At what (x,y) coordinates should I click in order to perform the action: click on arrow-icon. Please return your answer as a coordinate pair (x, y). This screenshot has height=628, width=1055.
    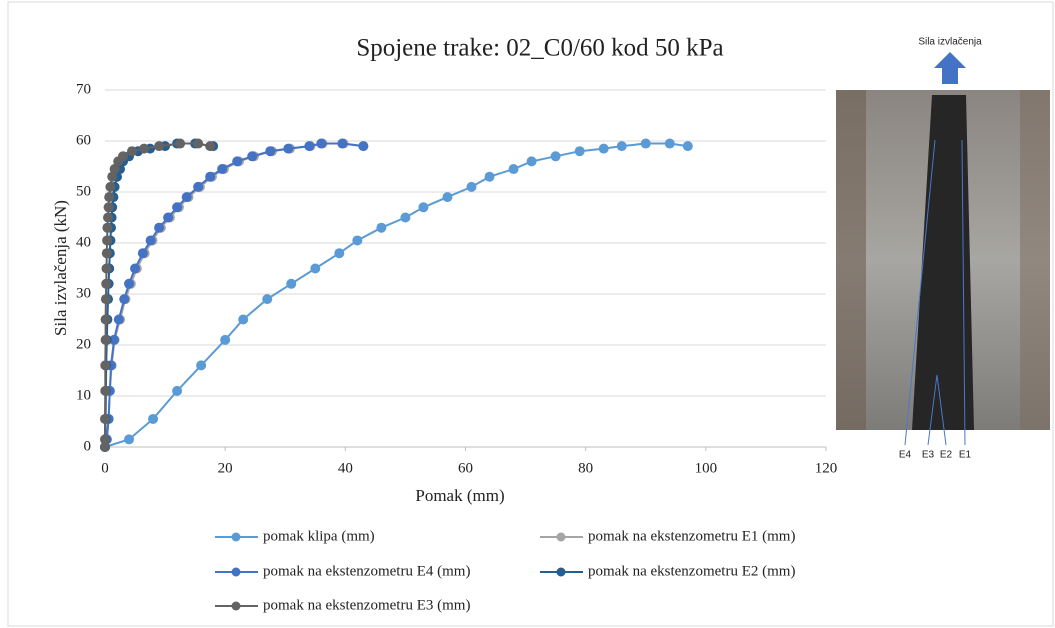
    Looking at the image, I should click on (950, 68).